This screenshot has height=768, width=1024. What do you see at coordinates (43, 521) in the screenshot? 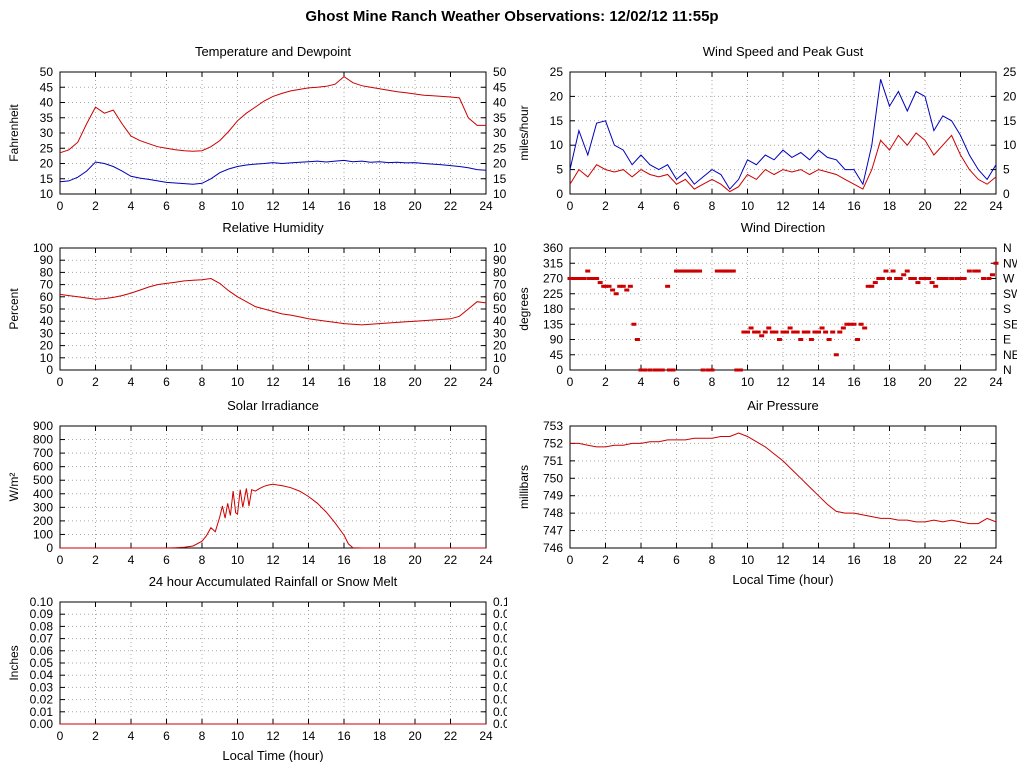
I see `svg-text: 200` at bounding box center [43, 521].